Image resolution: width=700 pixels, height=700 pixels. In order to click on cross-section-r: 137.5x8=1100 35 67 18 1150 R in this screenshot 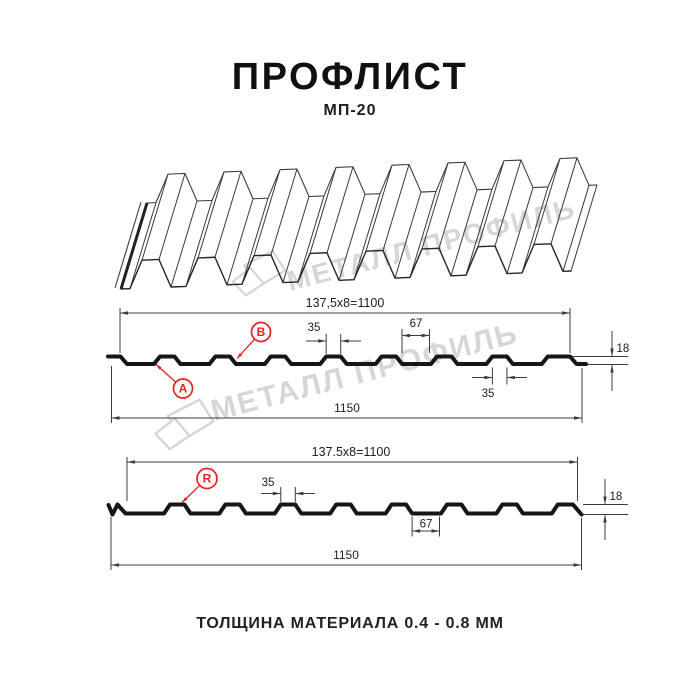, I will do `click(367, 507)`.